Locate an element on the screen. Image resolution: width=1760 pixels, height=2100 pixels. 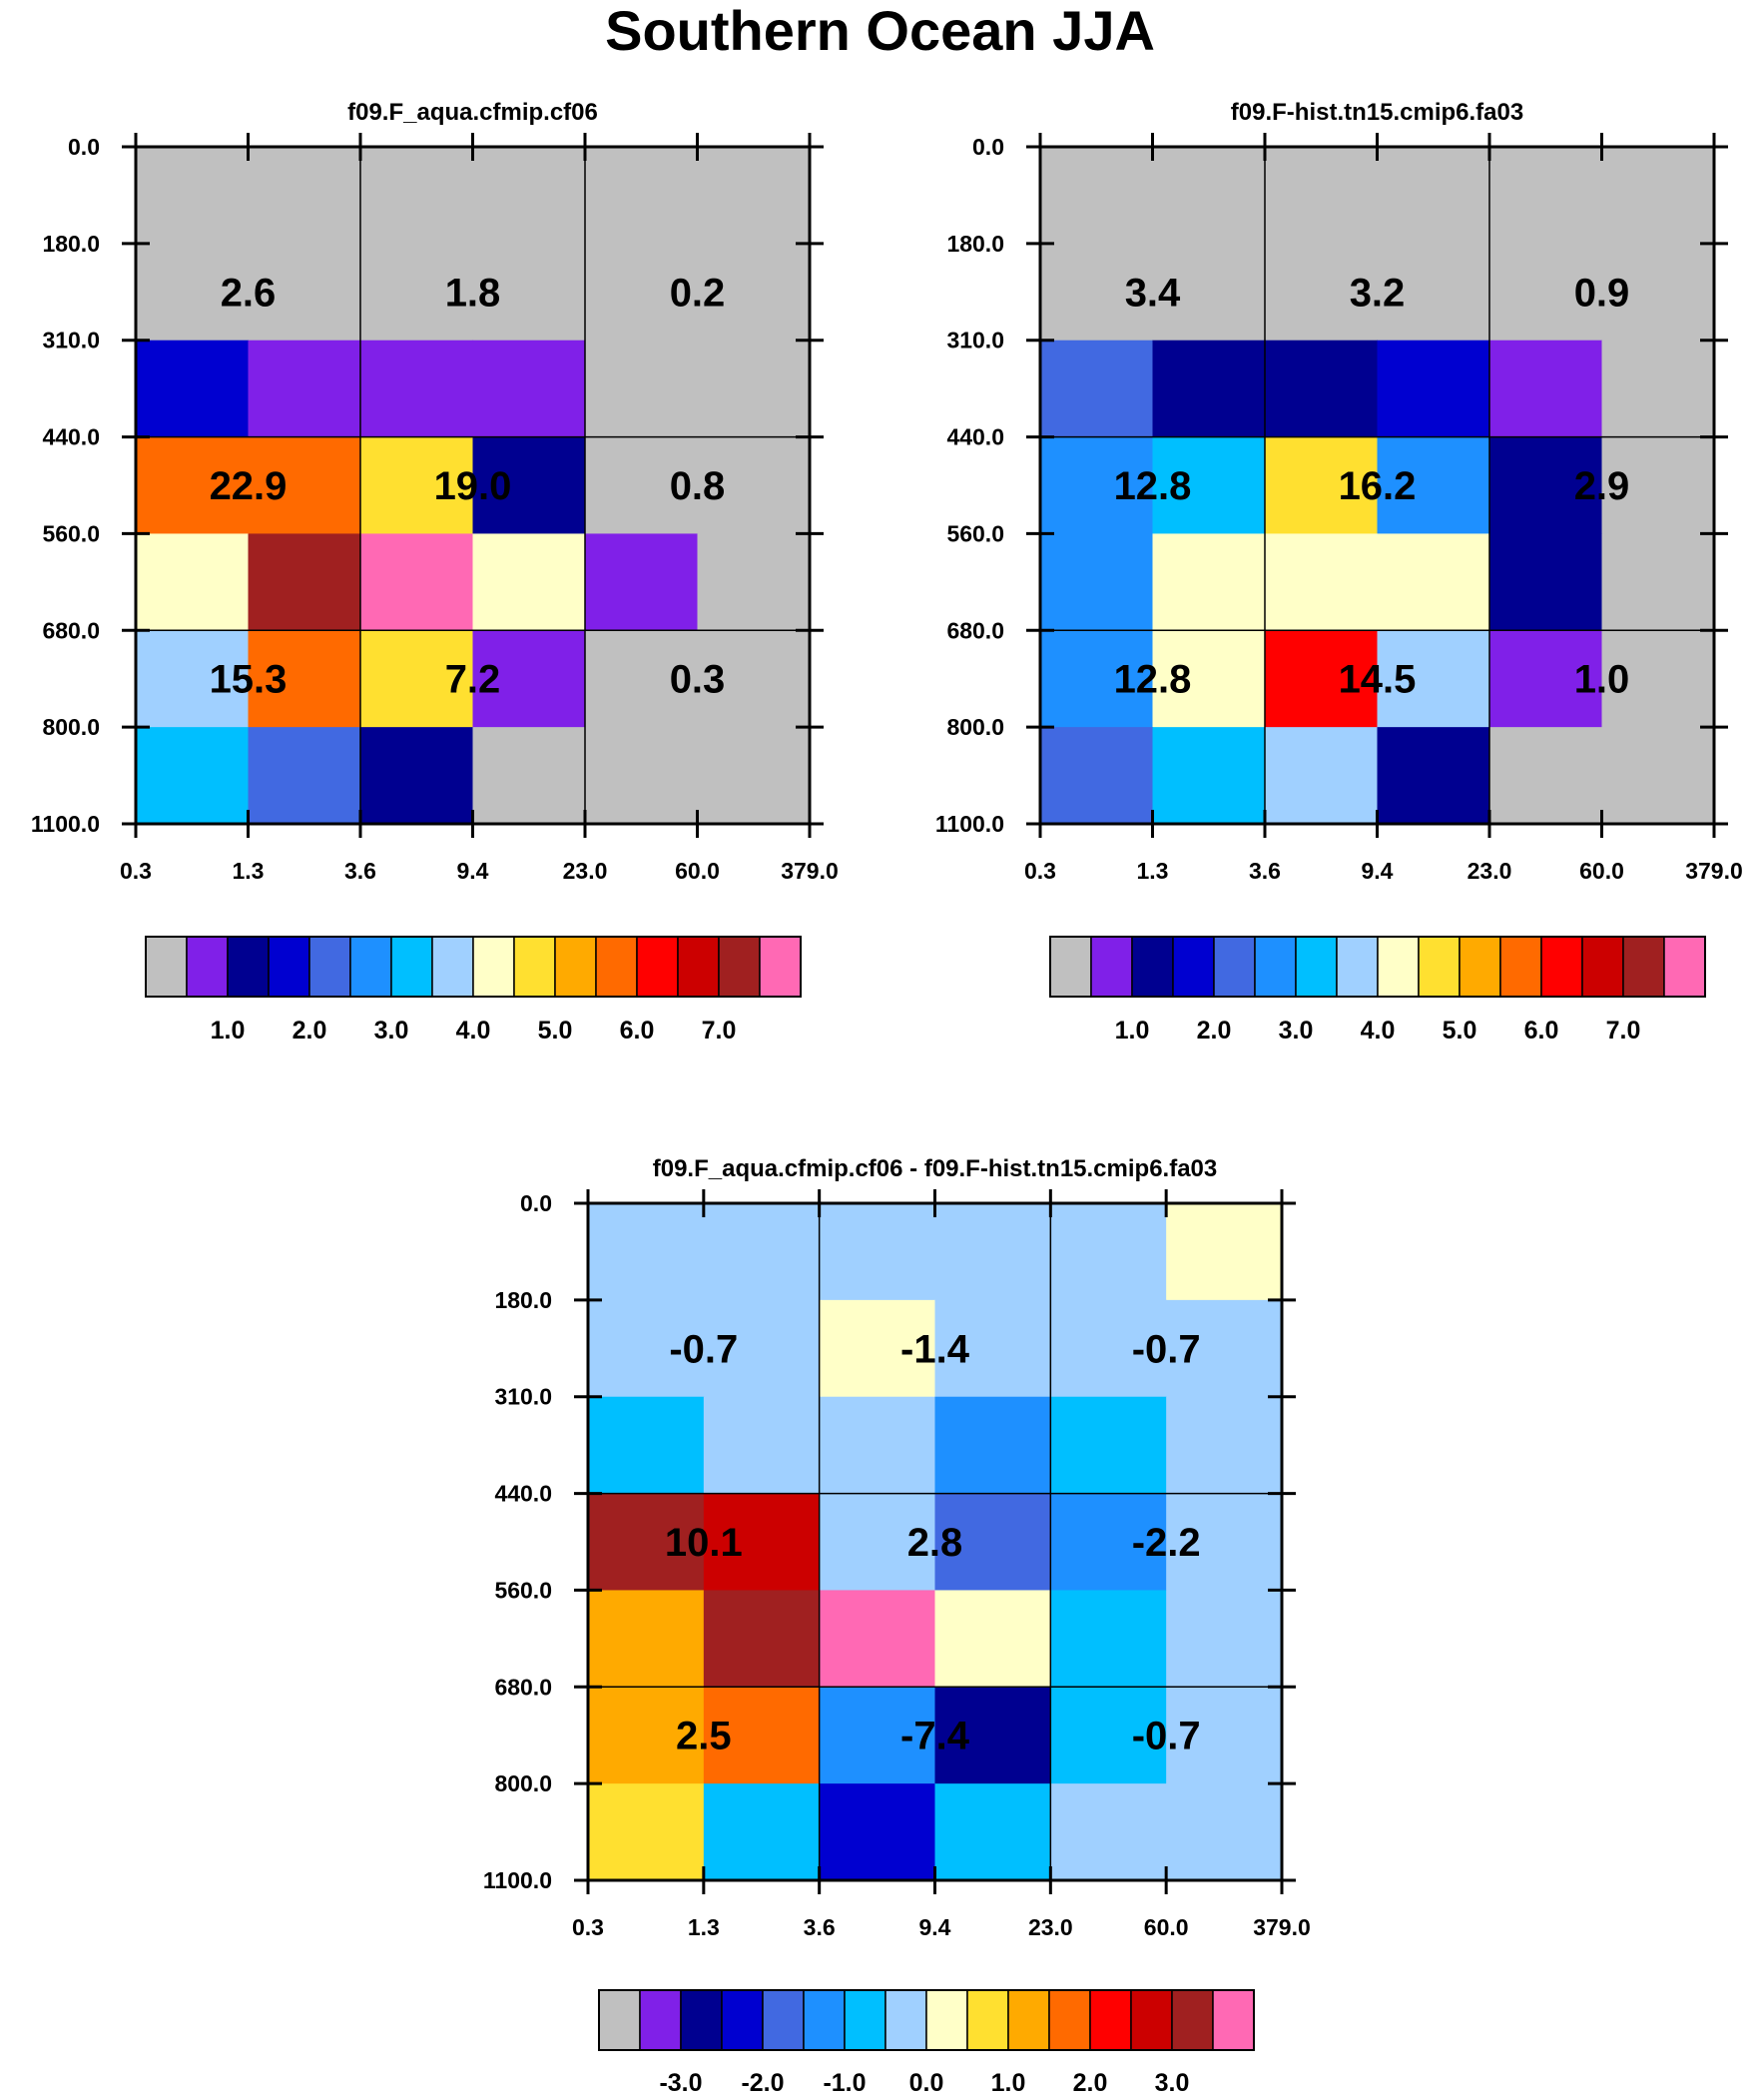
colorbar-label: 7.0 is located at coordinates (719, 1031).